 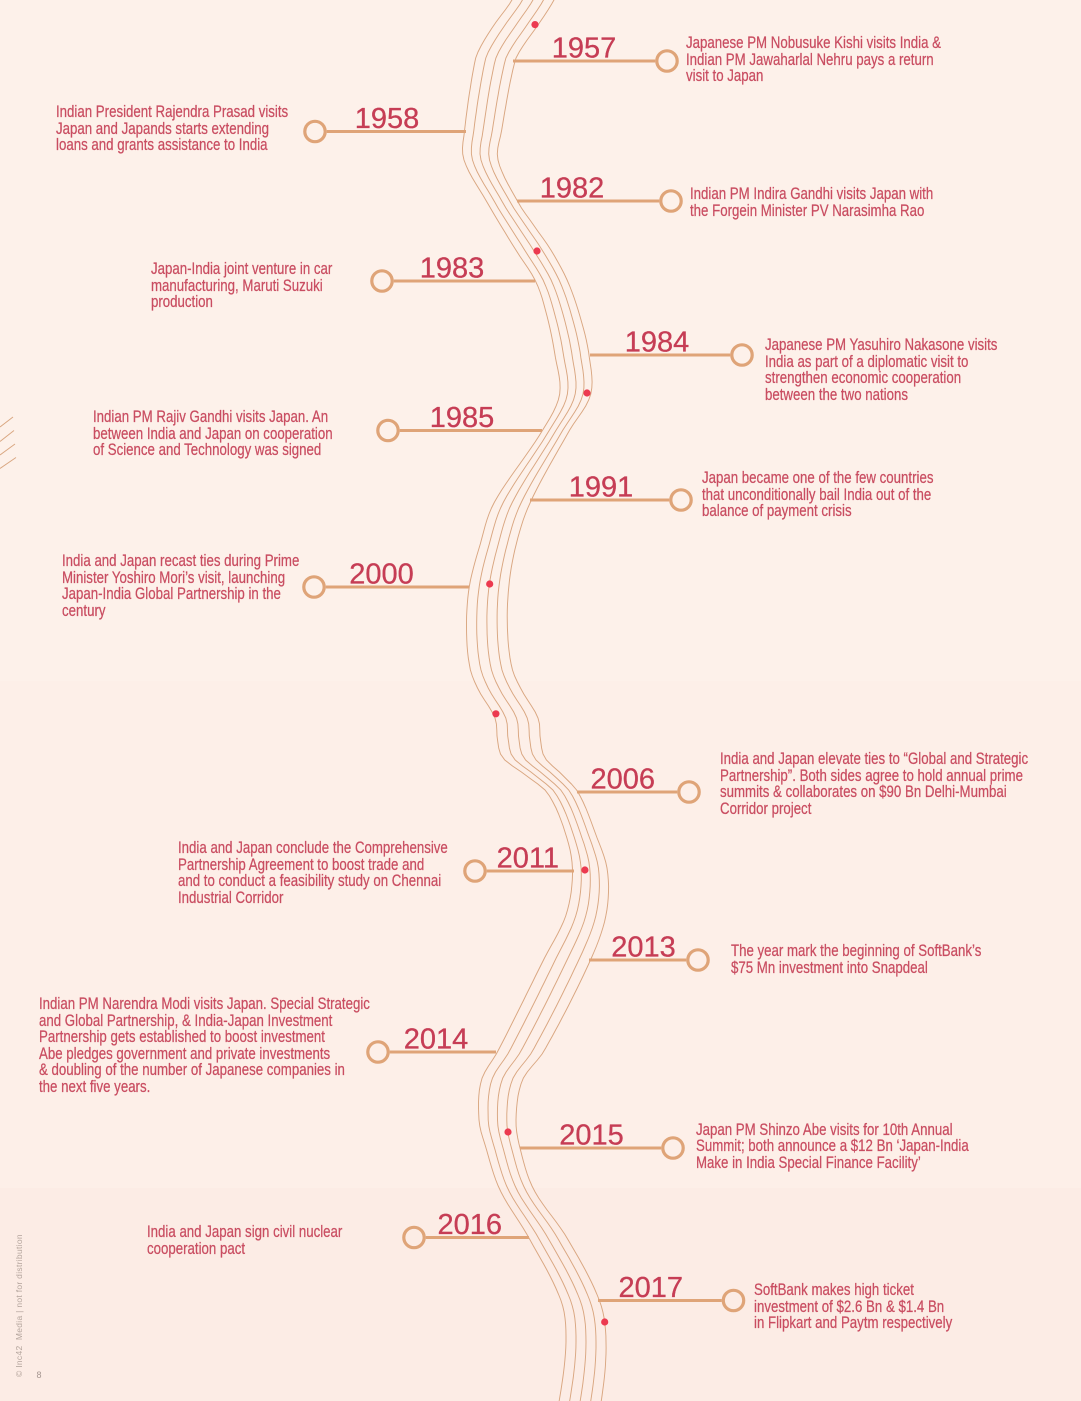 I want to click on svg-text: 1982, so click(x=572, y=189).